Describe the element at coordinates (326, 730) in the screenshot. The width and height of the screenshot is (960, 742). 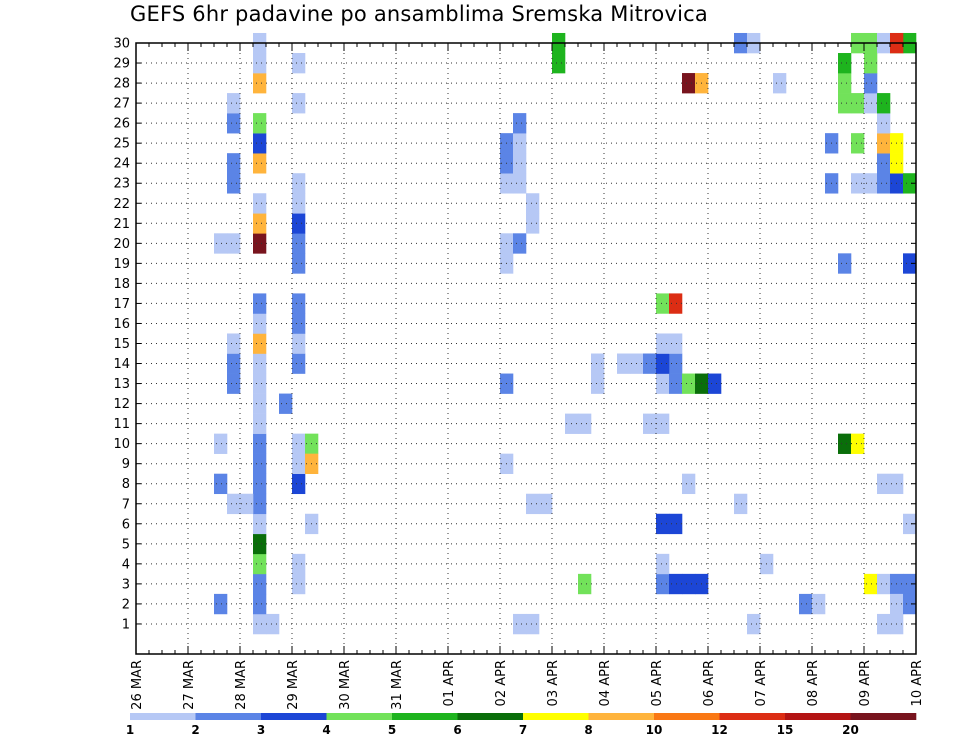
I see `legend-label: 4` at that location.